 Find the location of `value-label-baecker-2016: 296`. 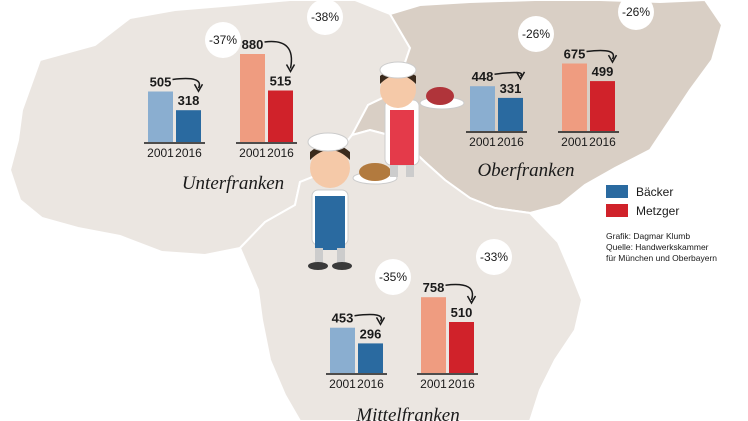

value-label-baecker-2016: 296 is located at coordinates (371, 333).